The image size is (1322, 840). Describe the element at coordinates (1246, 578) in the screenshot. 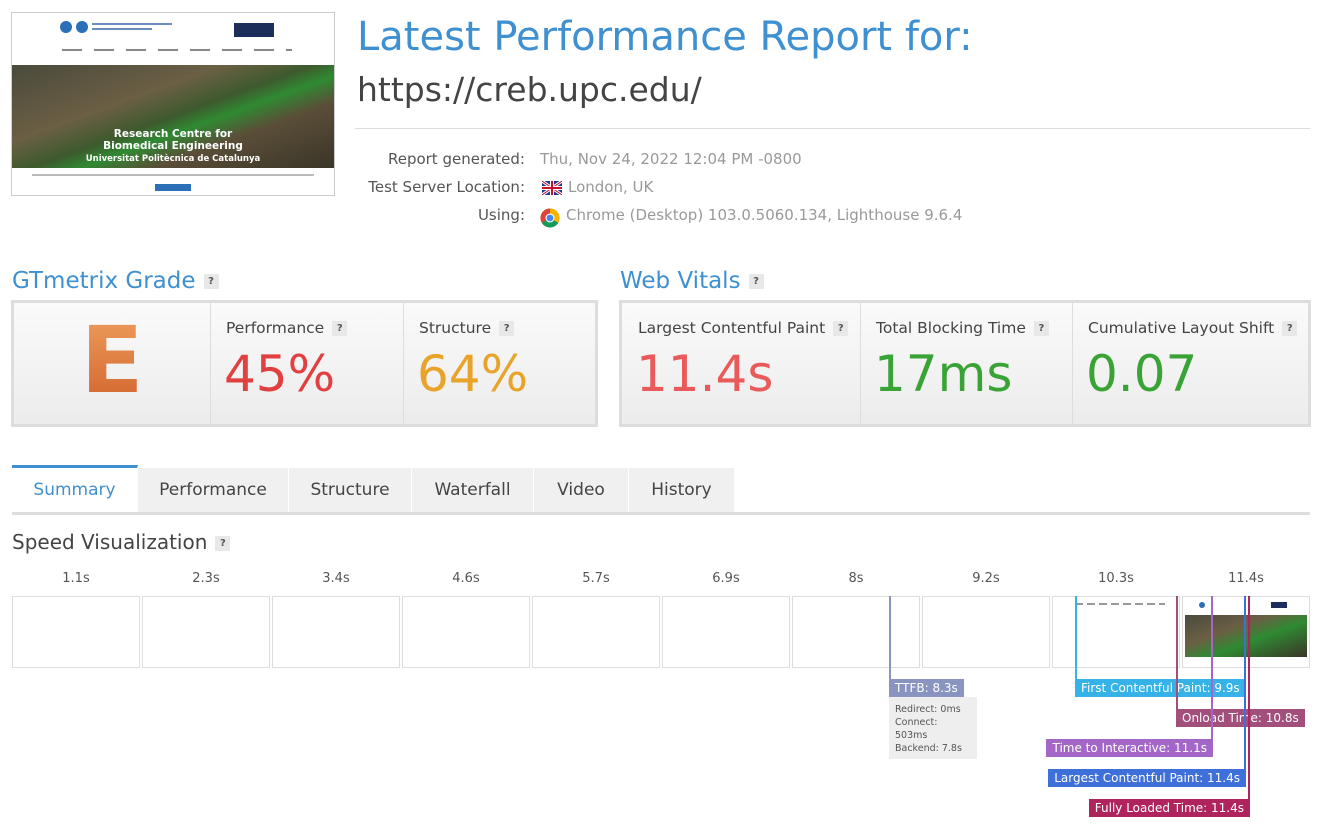

I see `frame-time: 11.4s` at that location.